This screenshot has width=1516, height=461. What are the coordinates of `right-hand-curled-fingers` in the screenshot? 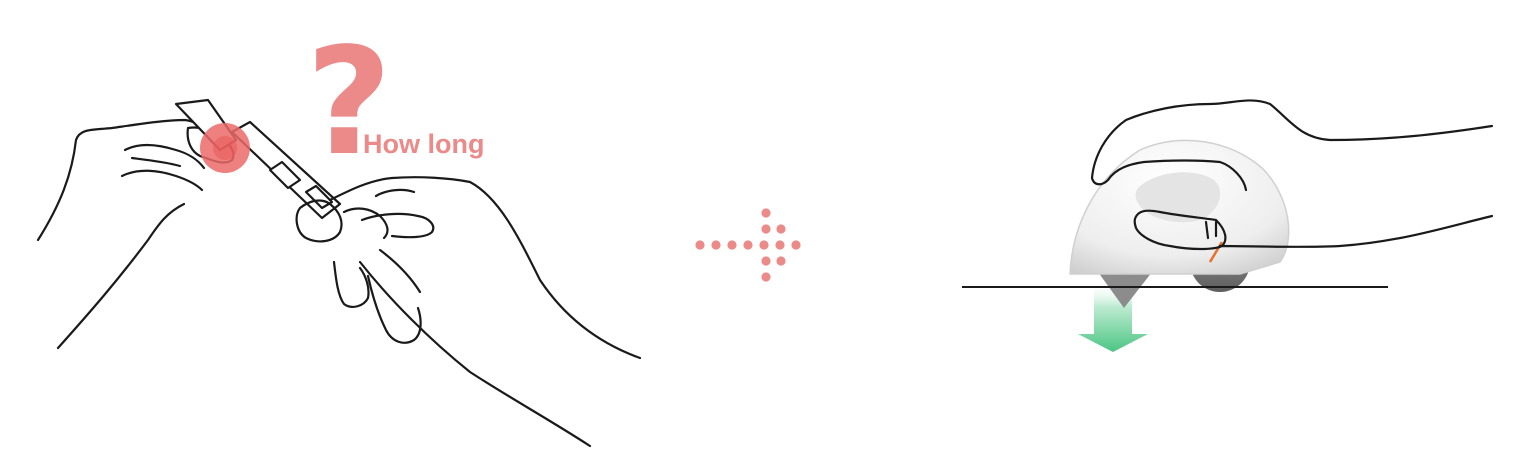 It's located at (377, 296).